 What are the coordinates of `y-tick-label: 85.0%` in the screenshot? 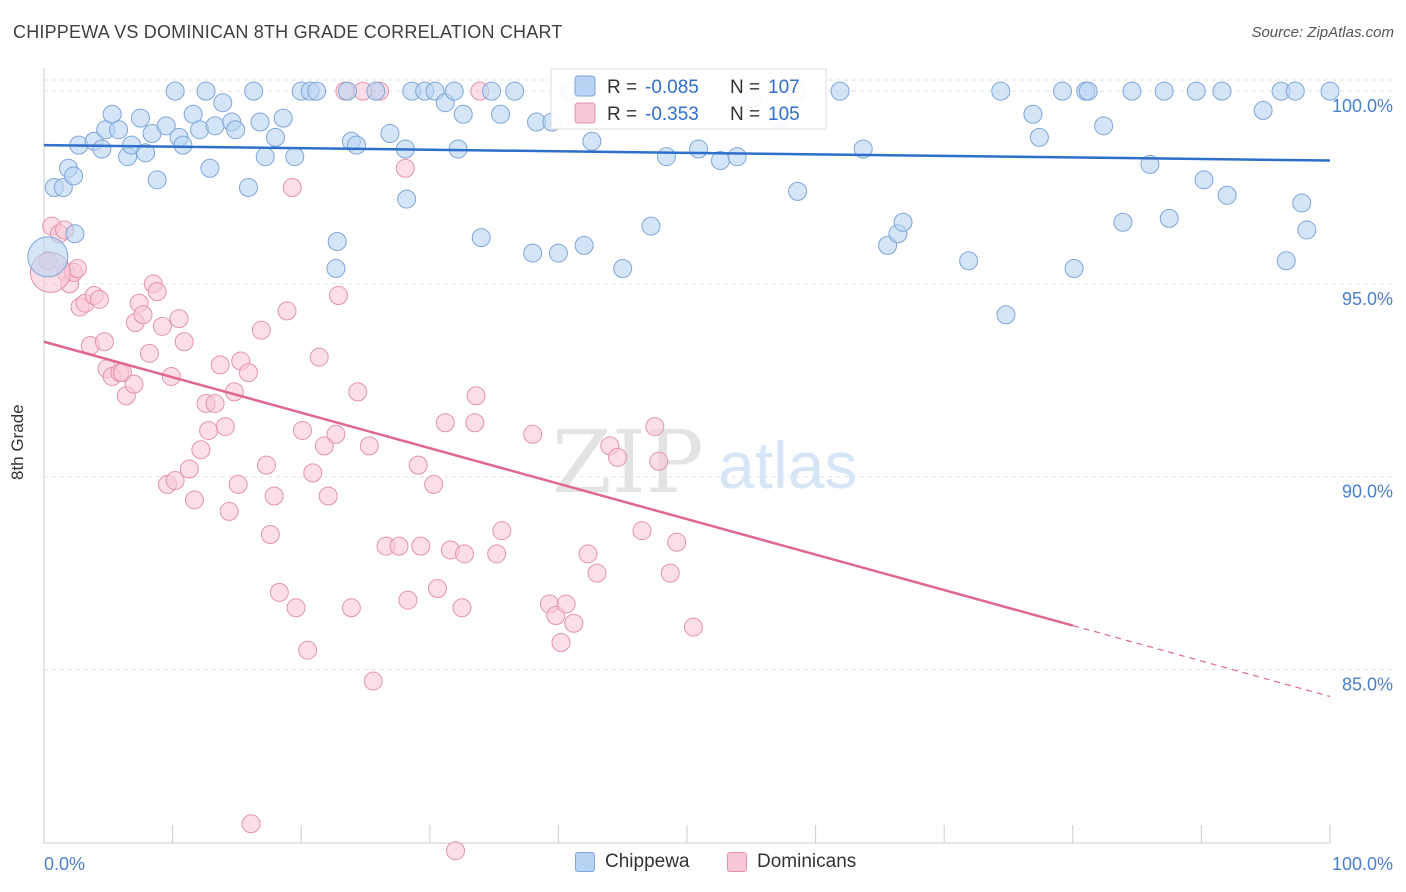 It's located at (1367, 684).